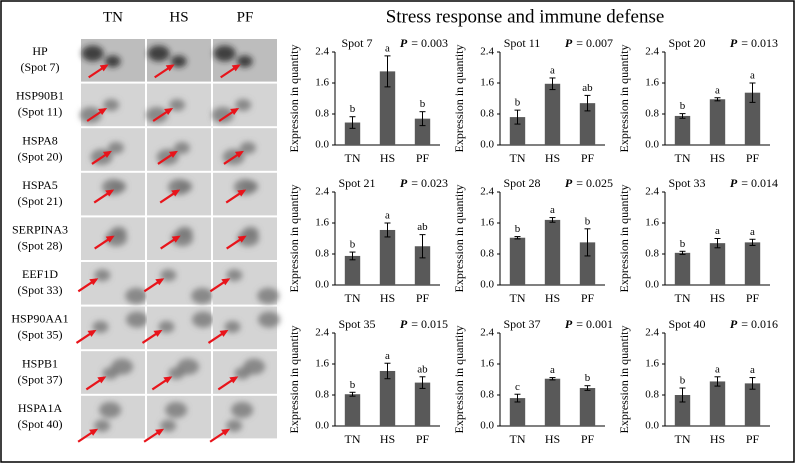  Describe the element at coordinates (40, 335) in the screenshot. I see `spot-label: (Spot 35)` at that location.